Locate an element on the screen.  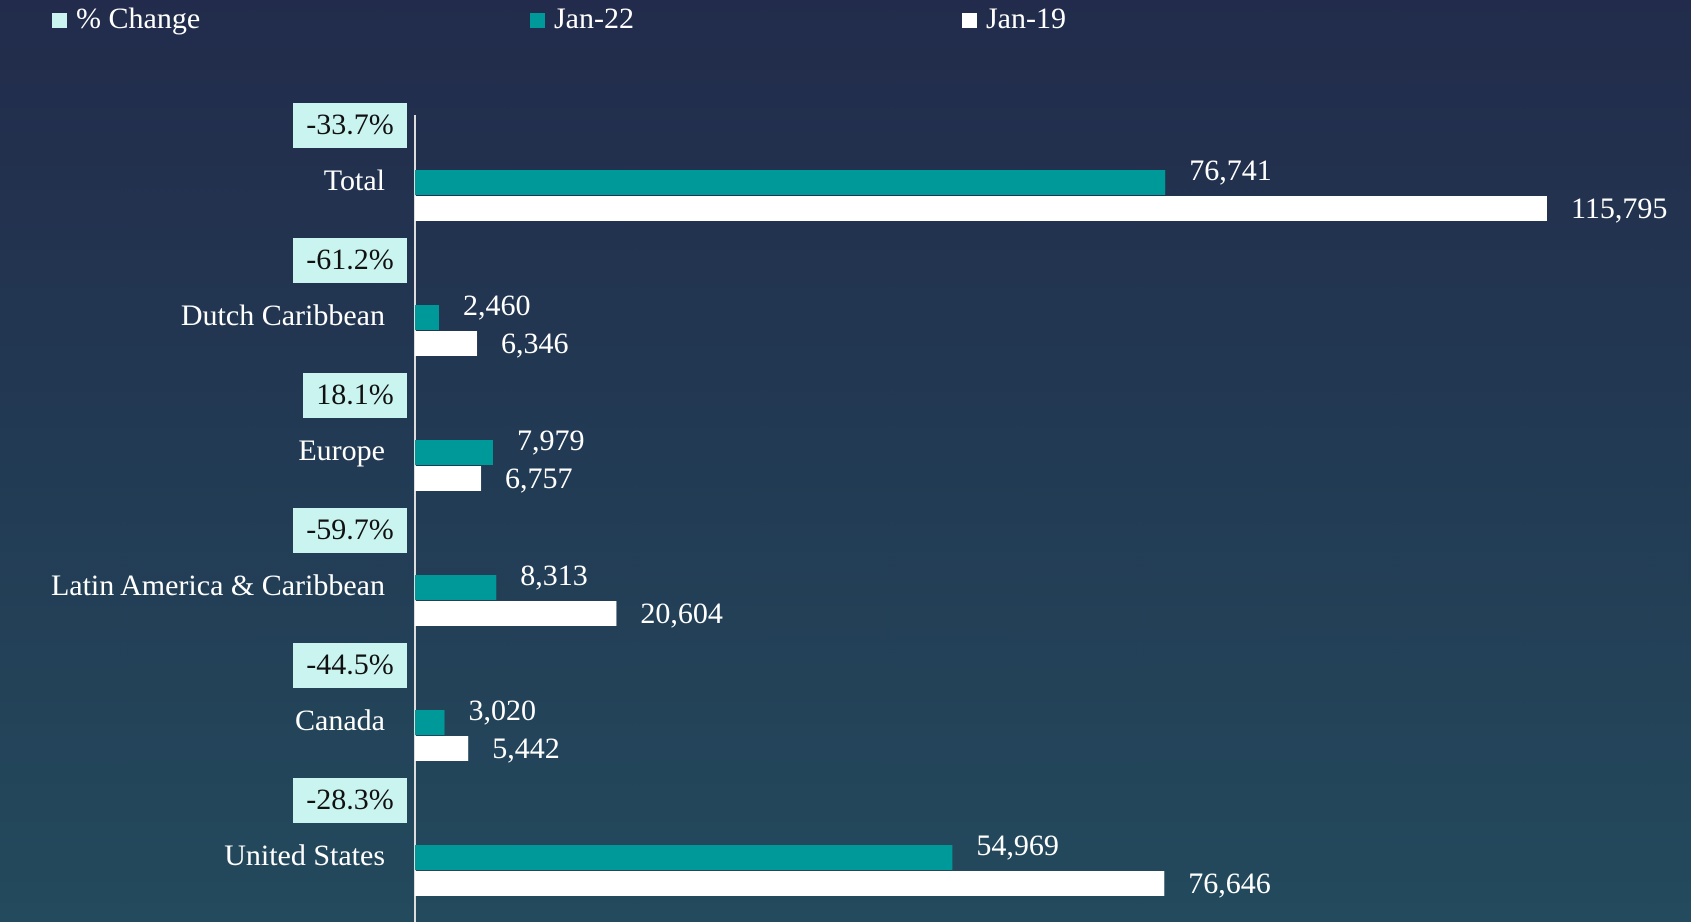
pct-label: 18.1% is located at coordinates (355, 394).